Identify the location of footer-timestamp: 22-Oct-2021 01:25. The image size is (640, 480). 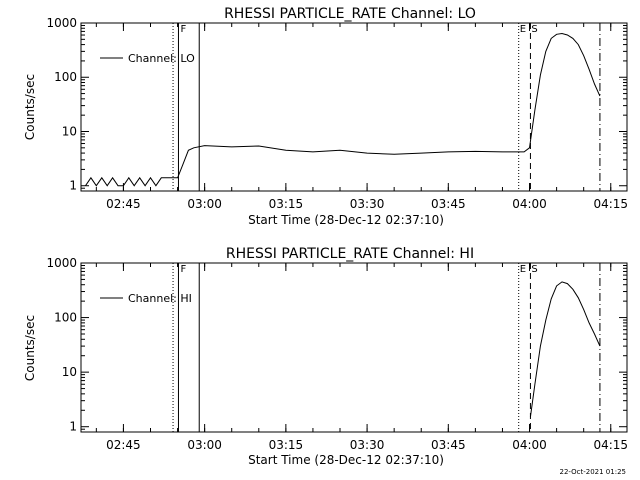
(593, 472).